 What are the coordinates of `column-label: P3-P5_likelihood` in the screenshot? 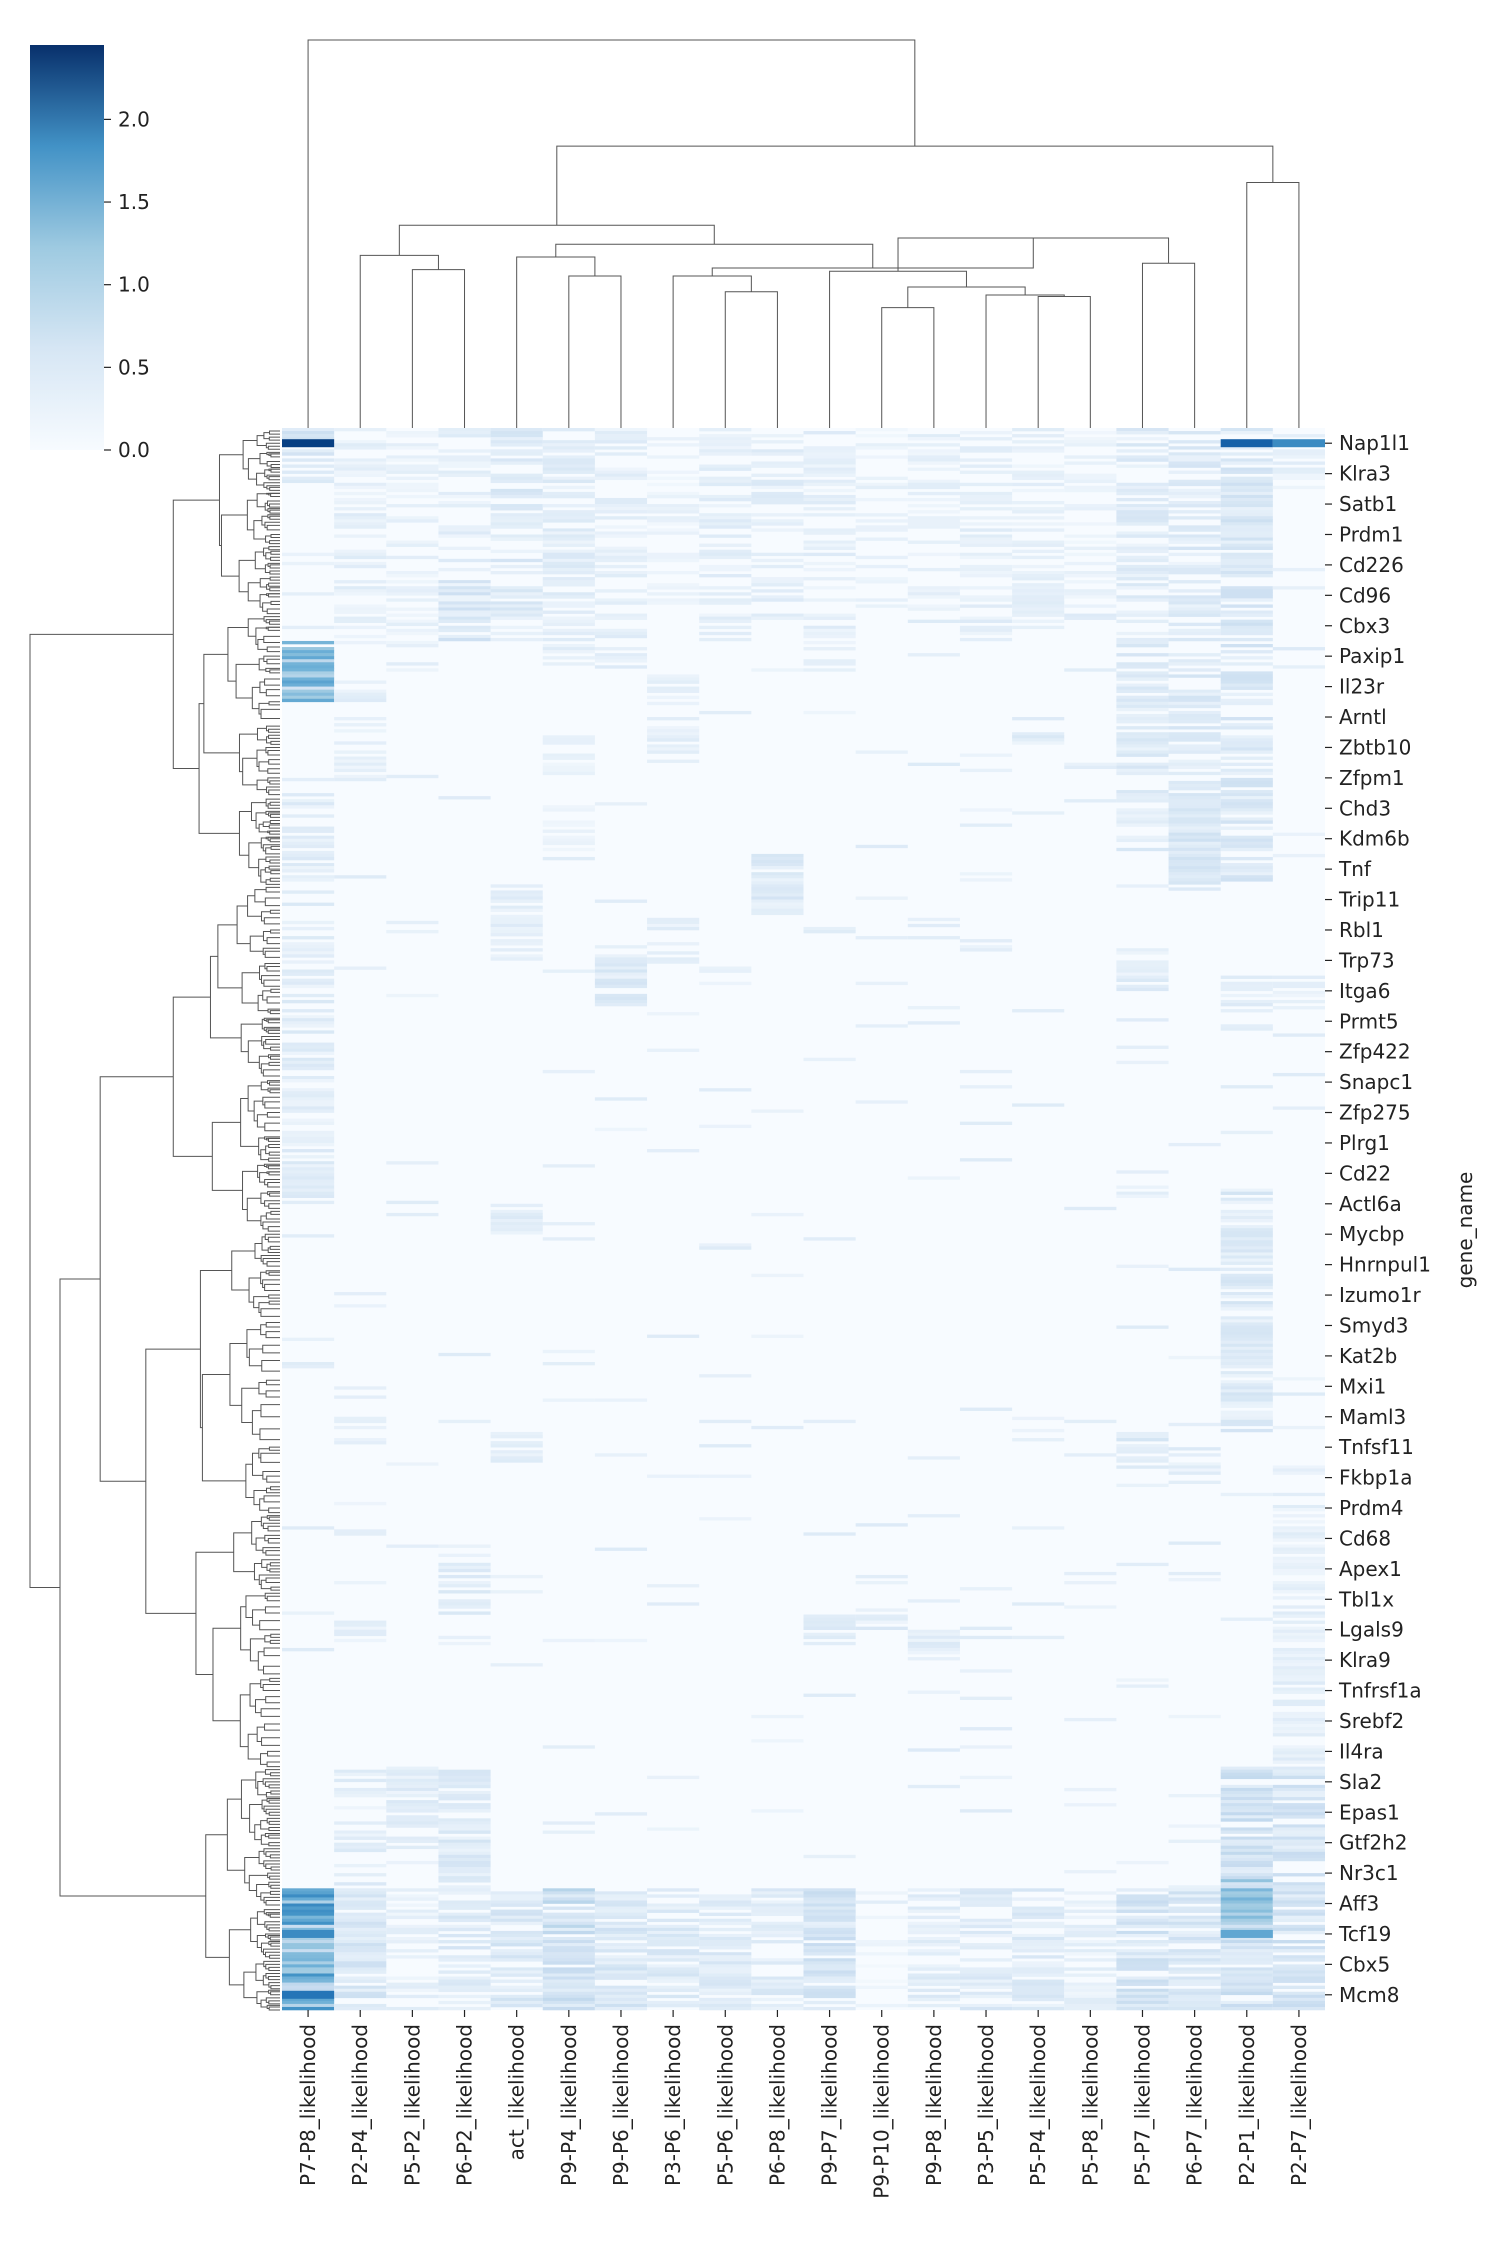 It's located at (986, 2105).